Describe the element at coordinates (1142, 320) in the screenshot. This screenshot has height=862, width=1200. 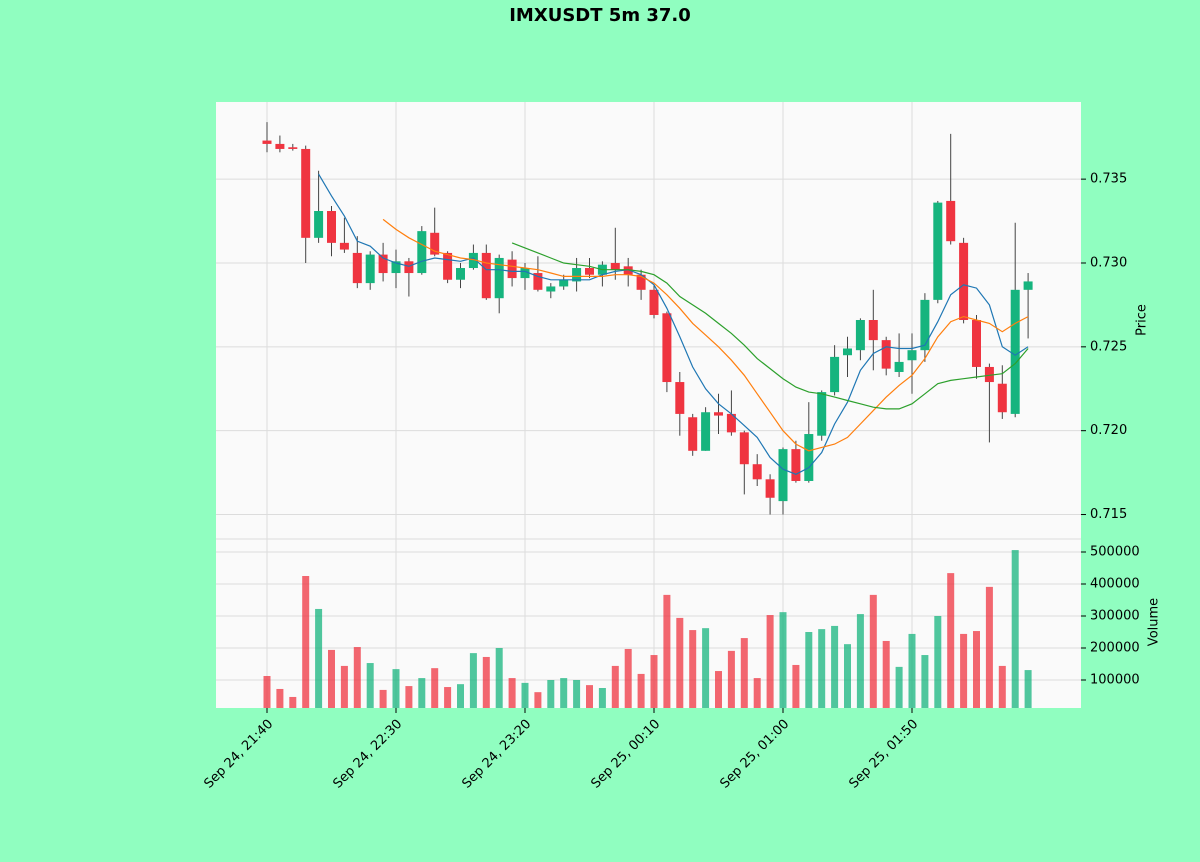
I see `y-axis-label: Price` at that location.